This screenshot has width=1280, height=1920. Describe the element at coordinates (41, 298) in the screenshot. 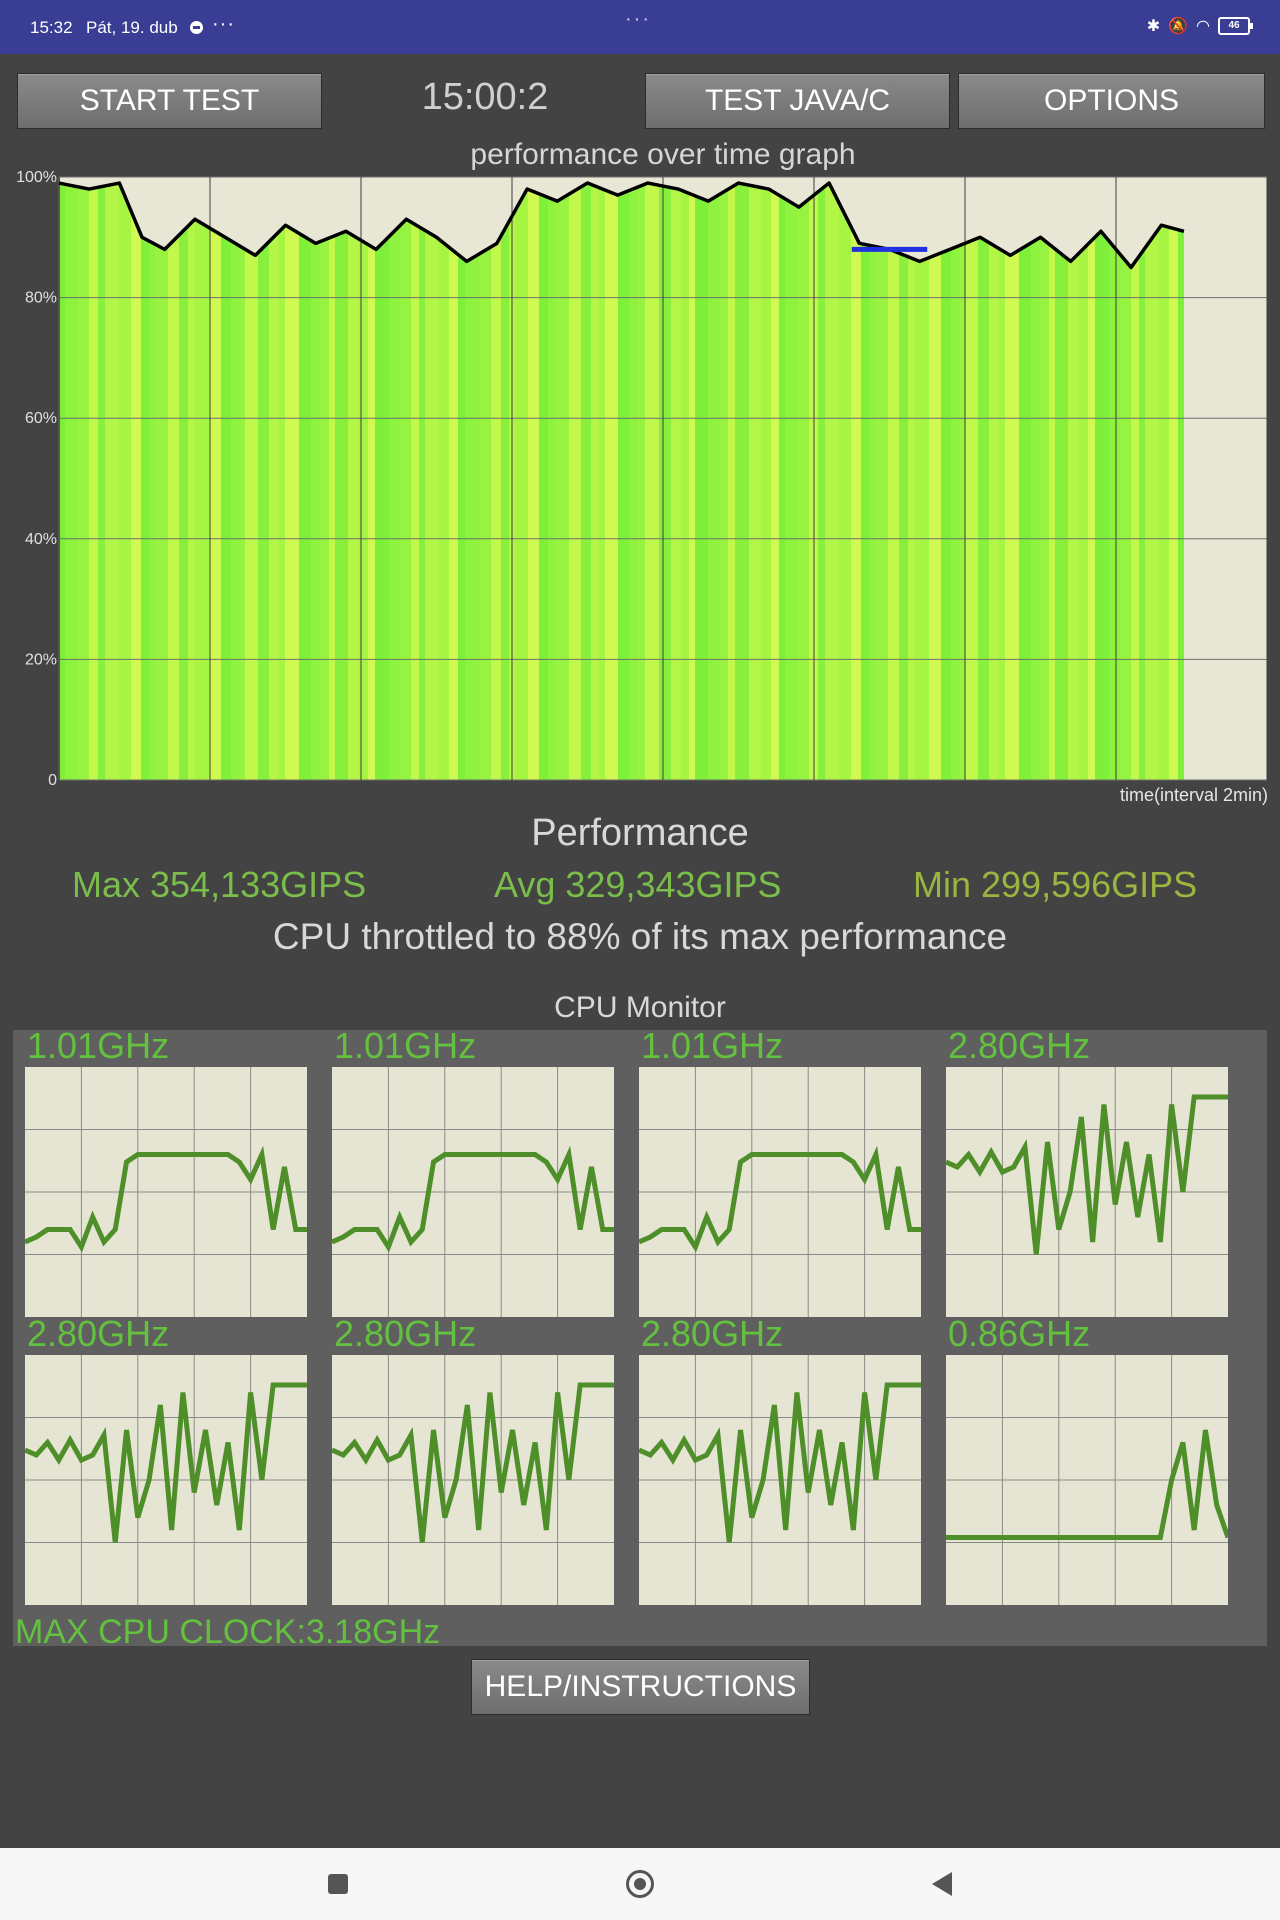

I see `y-tick-label: 80%` at that location.